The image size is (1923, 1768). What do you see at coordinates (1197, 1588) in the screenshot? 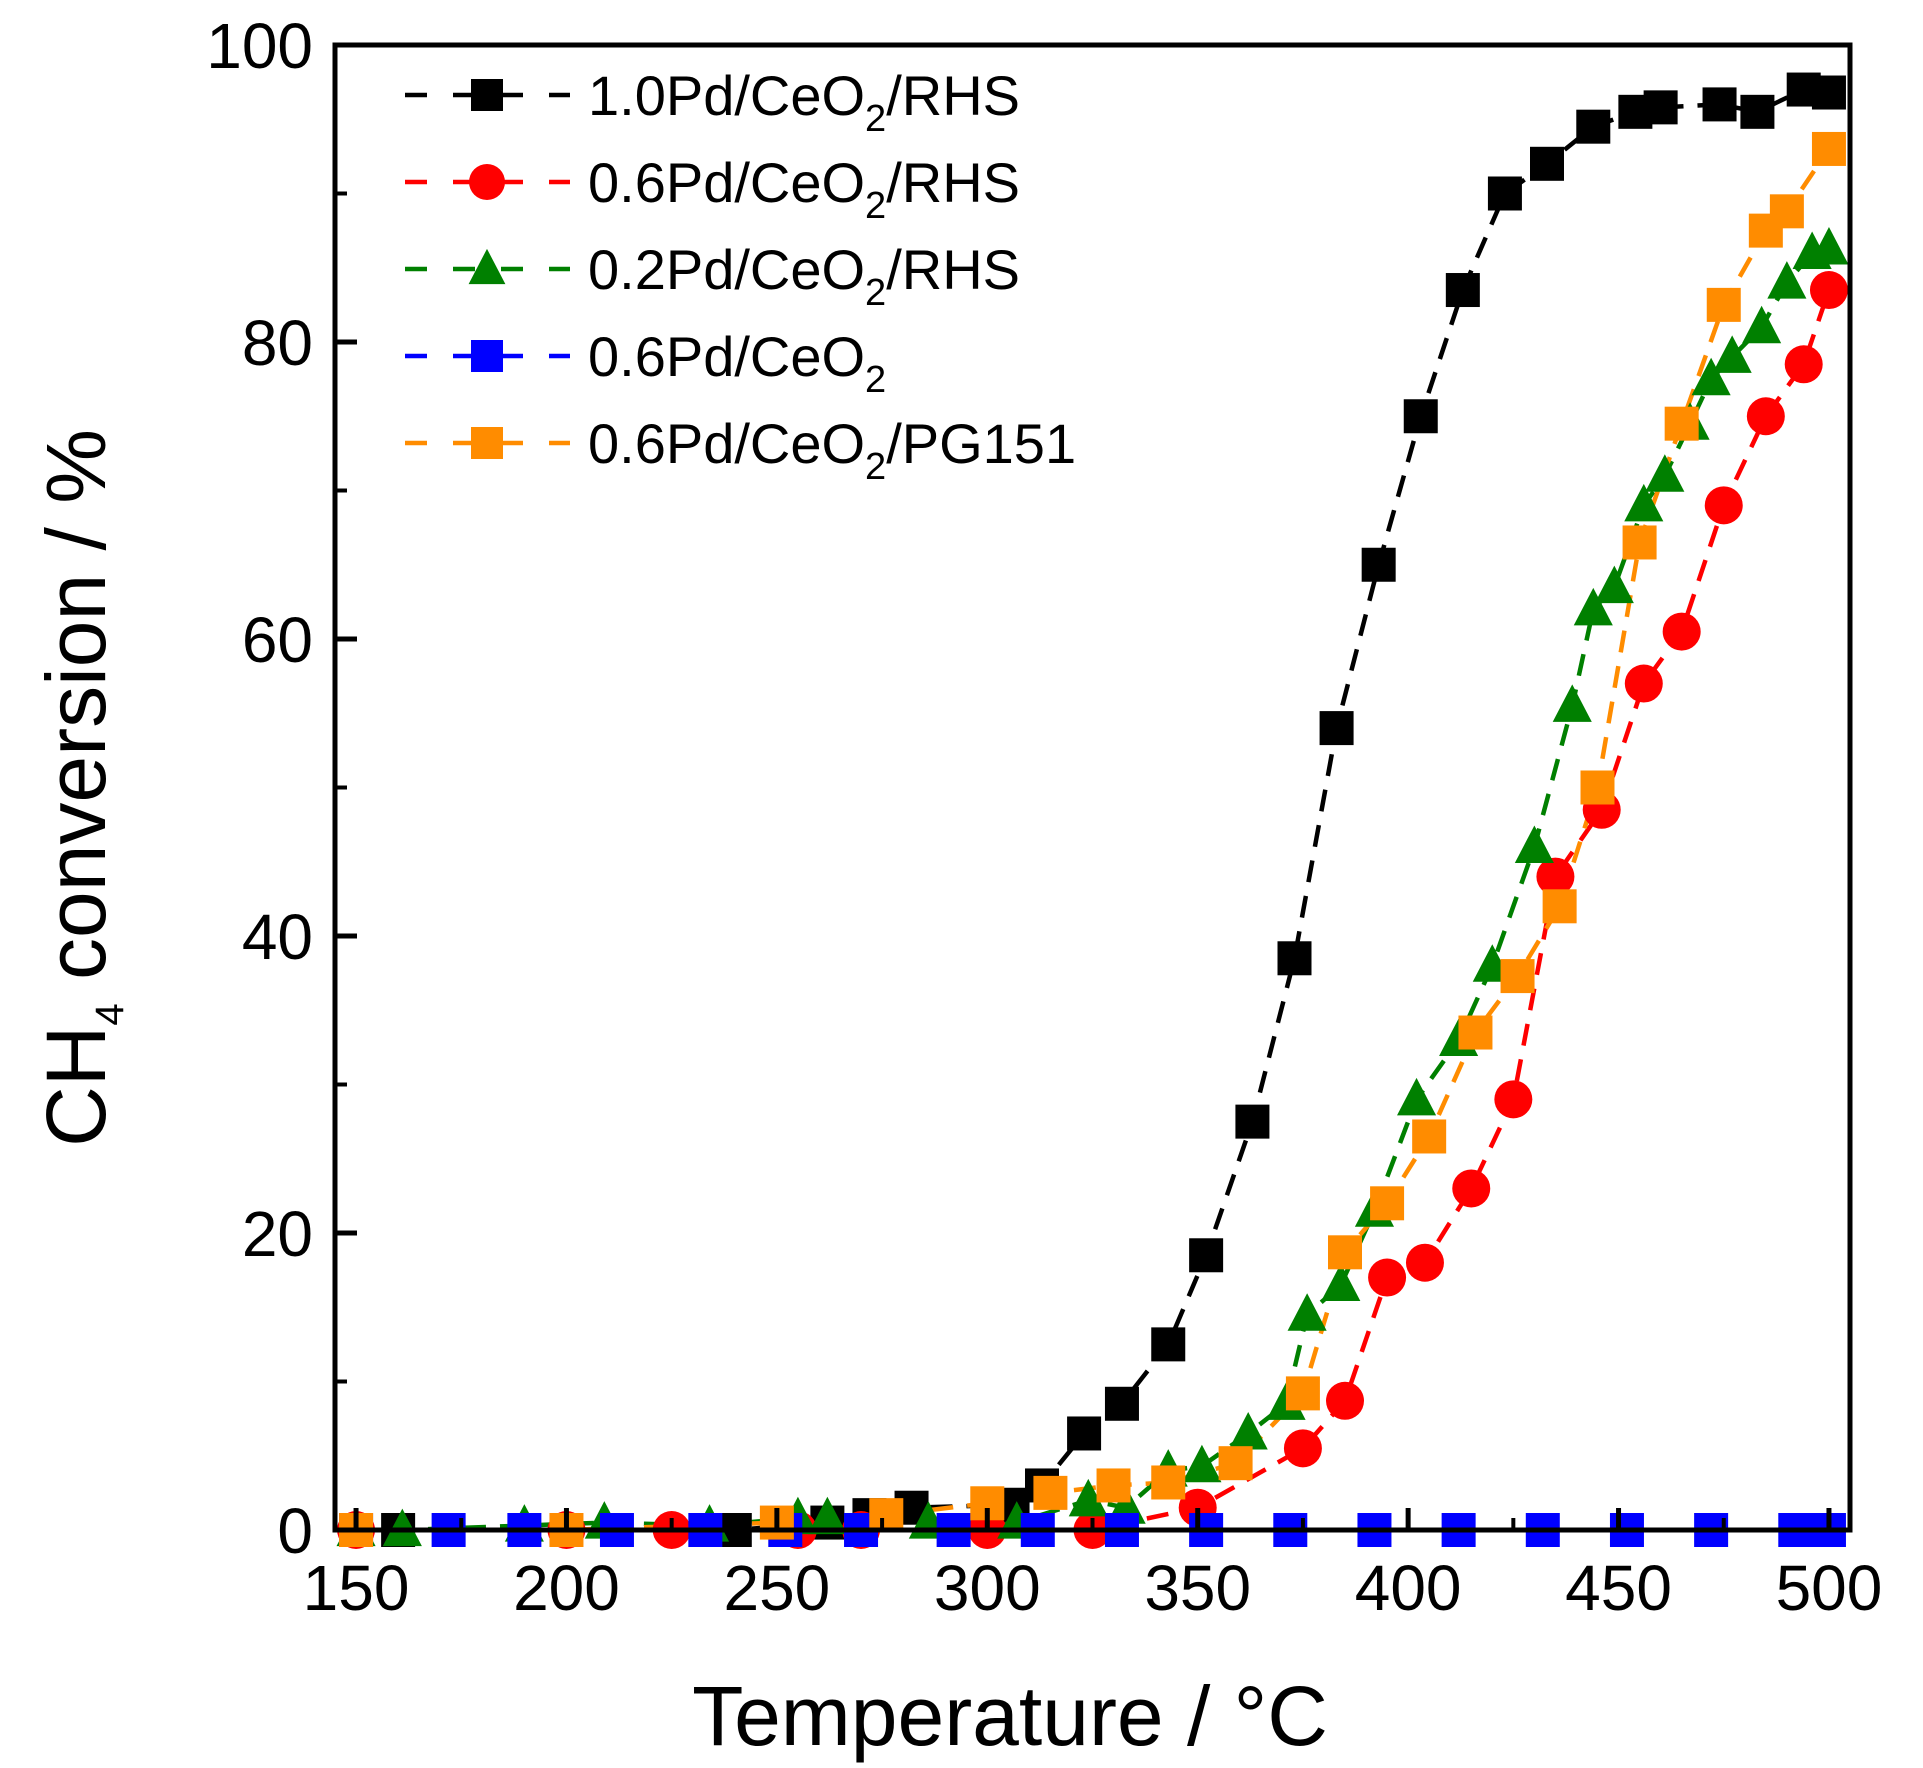
I see `x-tick-label-350: 350` at bounding box center [1197, 1588].